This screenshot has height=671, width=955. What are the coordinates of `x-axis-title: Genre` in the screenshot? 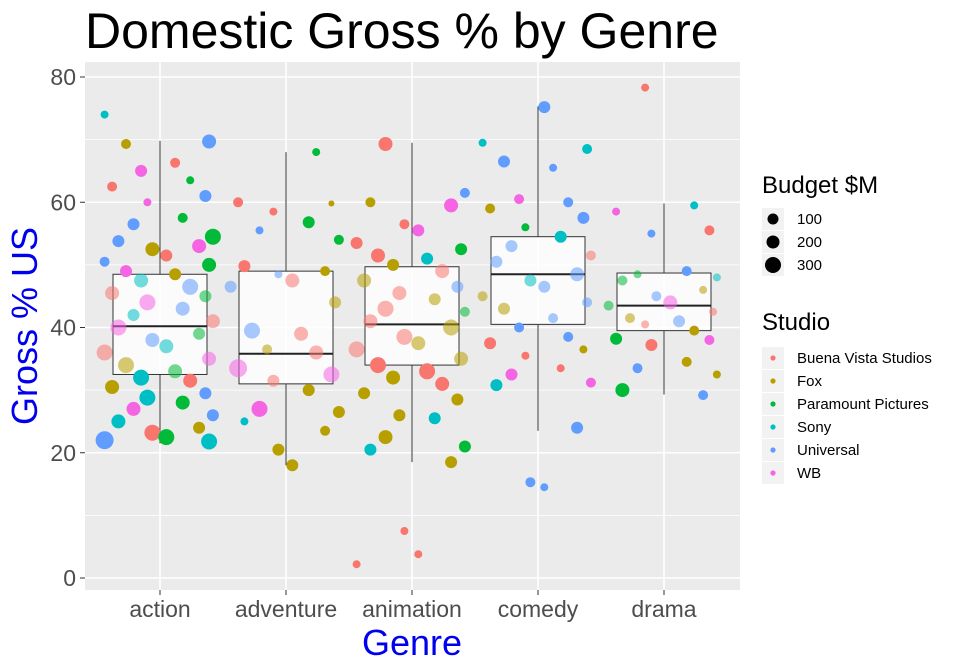 It's located at (412, 642).